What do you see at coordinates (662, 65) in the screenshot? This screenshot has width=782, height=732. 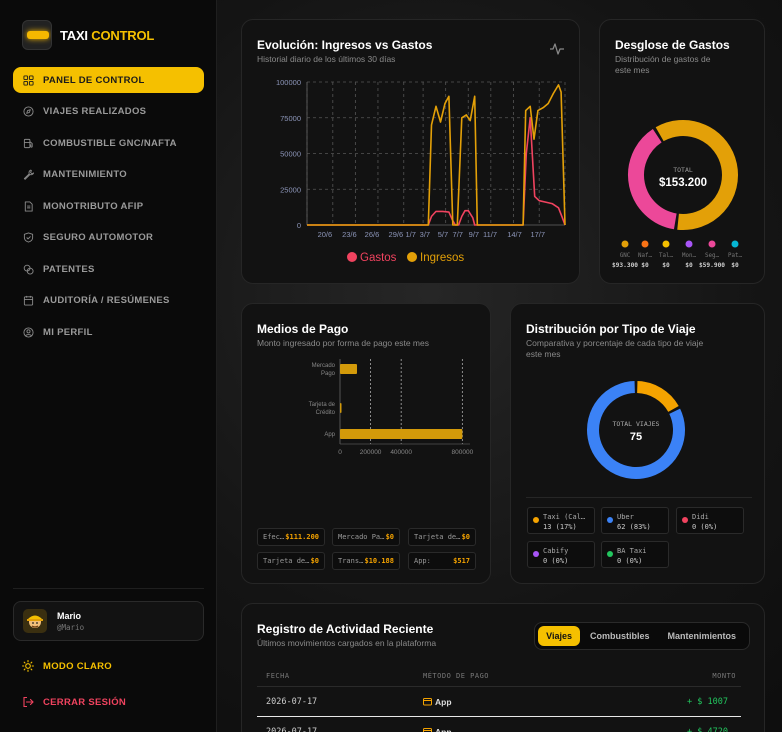 I see `card-subtitle: Distribución de gastos de este mes` at bounding box center [662, 65].